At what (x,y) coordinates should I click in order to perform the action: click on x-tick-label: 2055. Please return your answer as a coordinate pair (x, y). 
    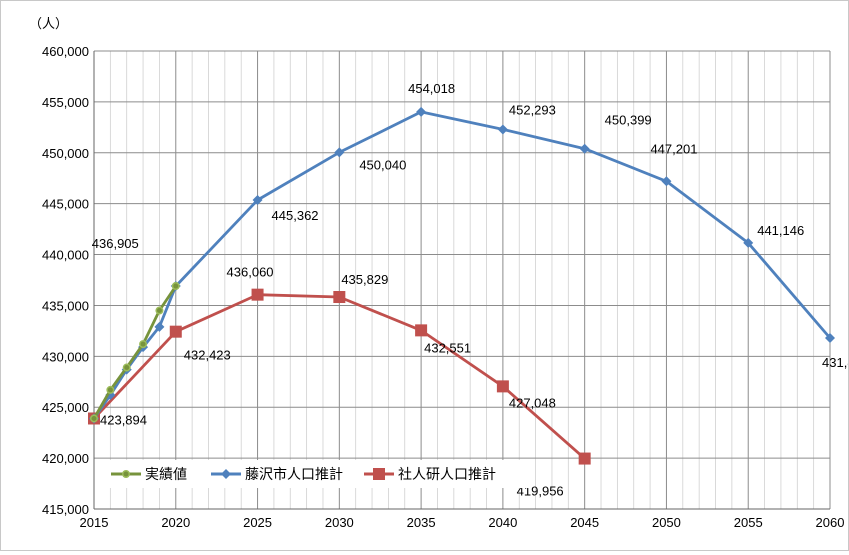
    Looking at the image, I should click on (748, 522).